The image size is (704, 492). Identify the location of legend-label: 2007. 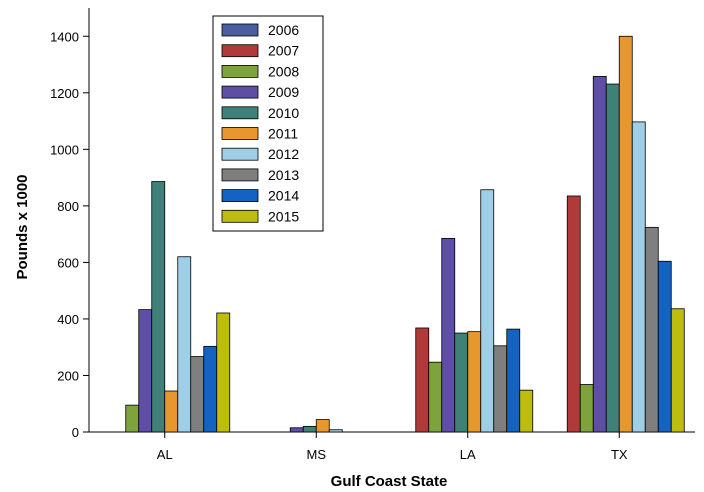
(283, 51).